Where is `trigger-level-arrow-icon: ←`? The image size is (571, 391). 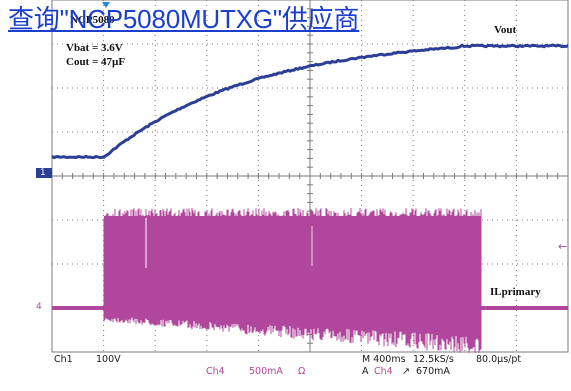 trigger-level-arrow-icon: ← is located at coordinates (563, 246).